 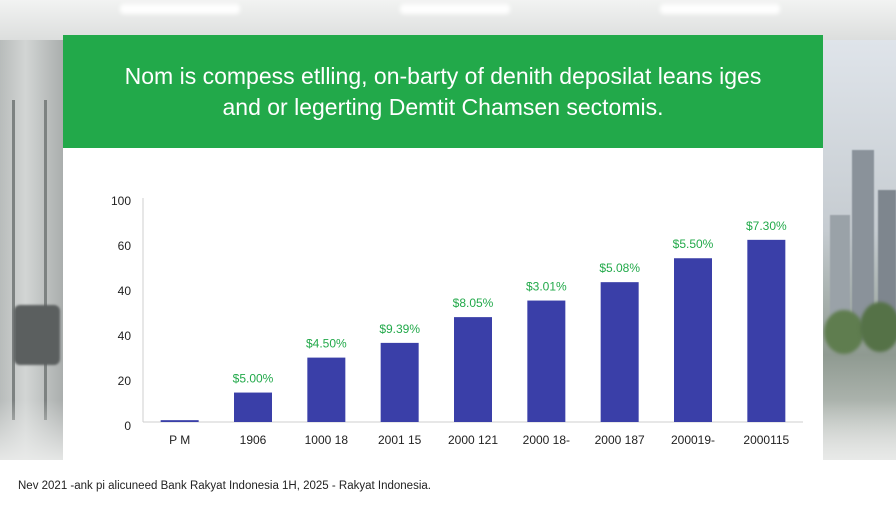 I want to click on data-label: $5.08%, so click(x=619, y=268).